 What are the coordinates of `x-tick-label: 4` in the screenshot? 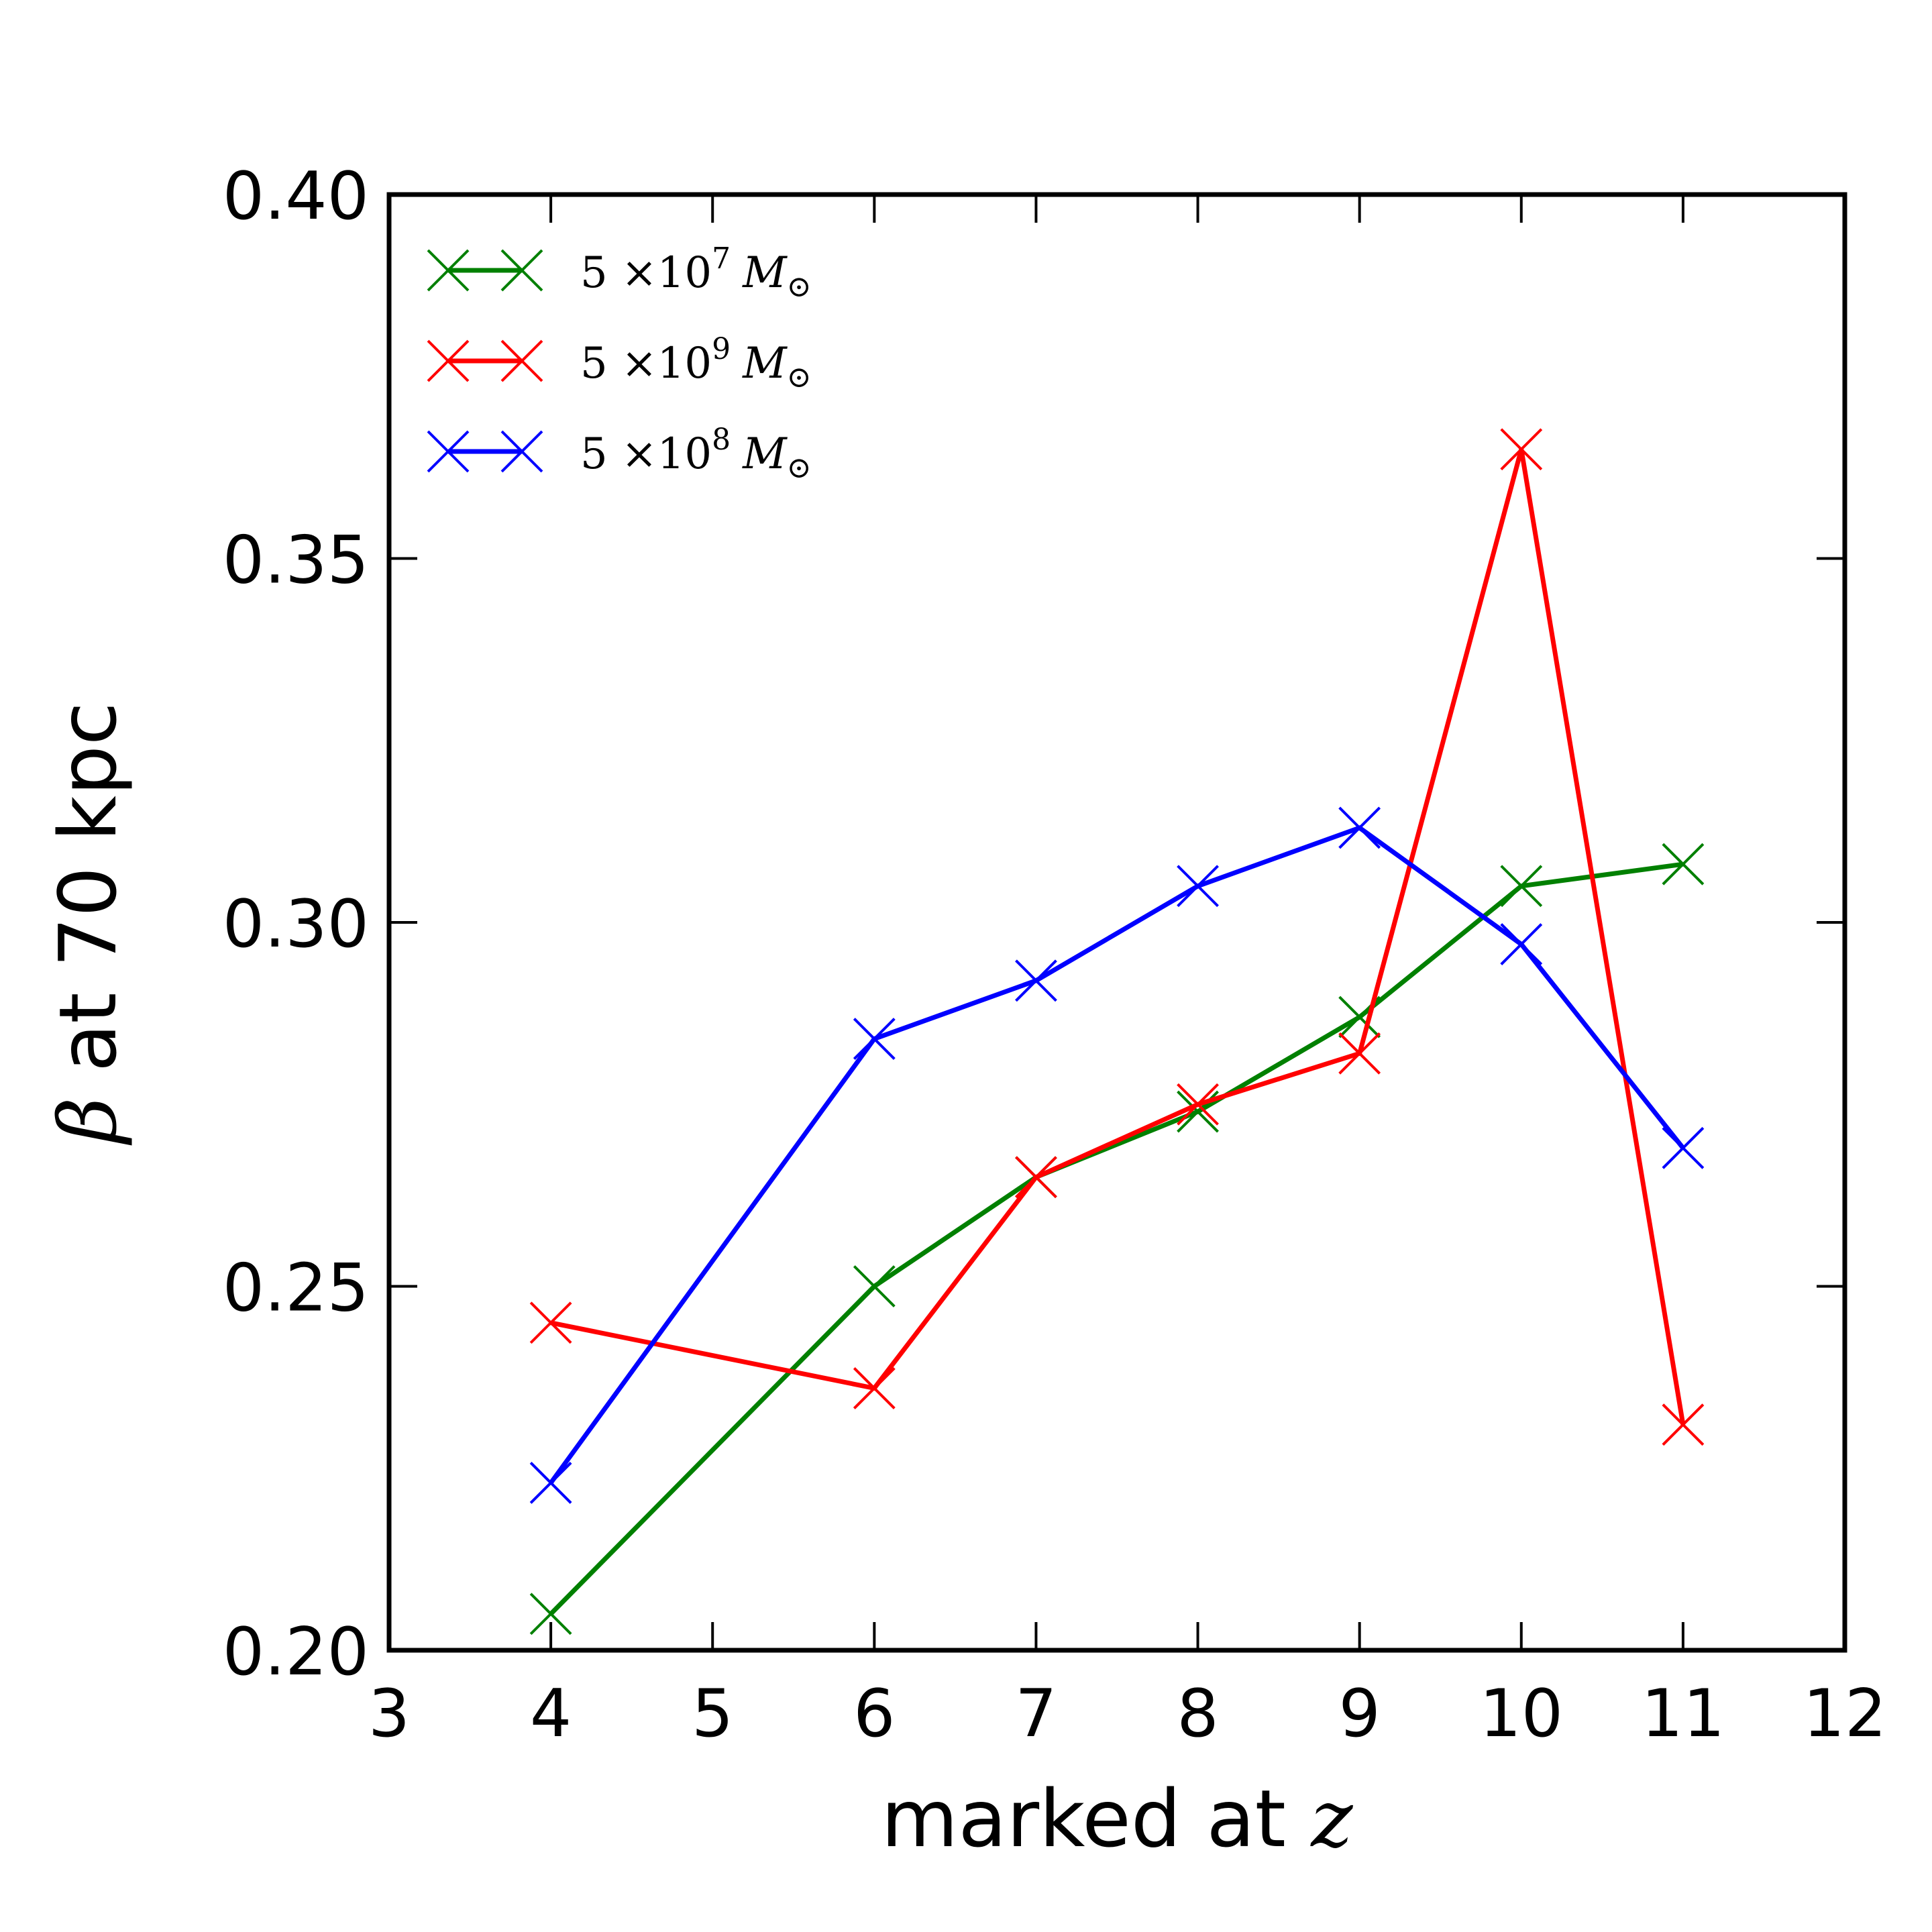 It's located at (551, 1714).